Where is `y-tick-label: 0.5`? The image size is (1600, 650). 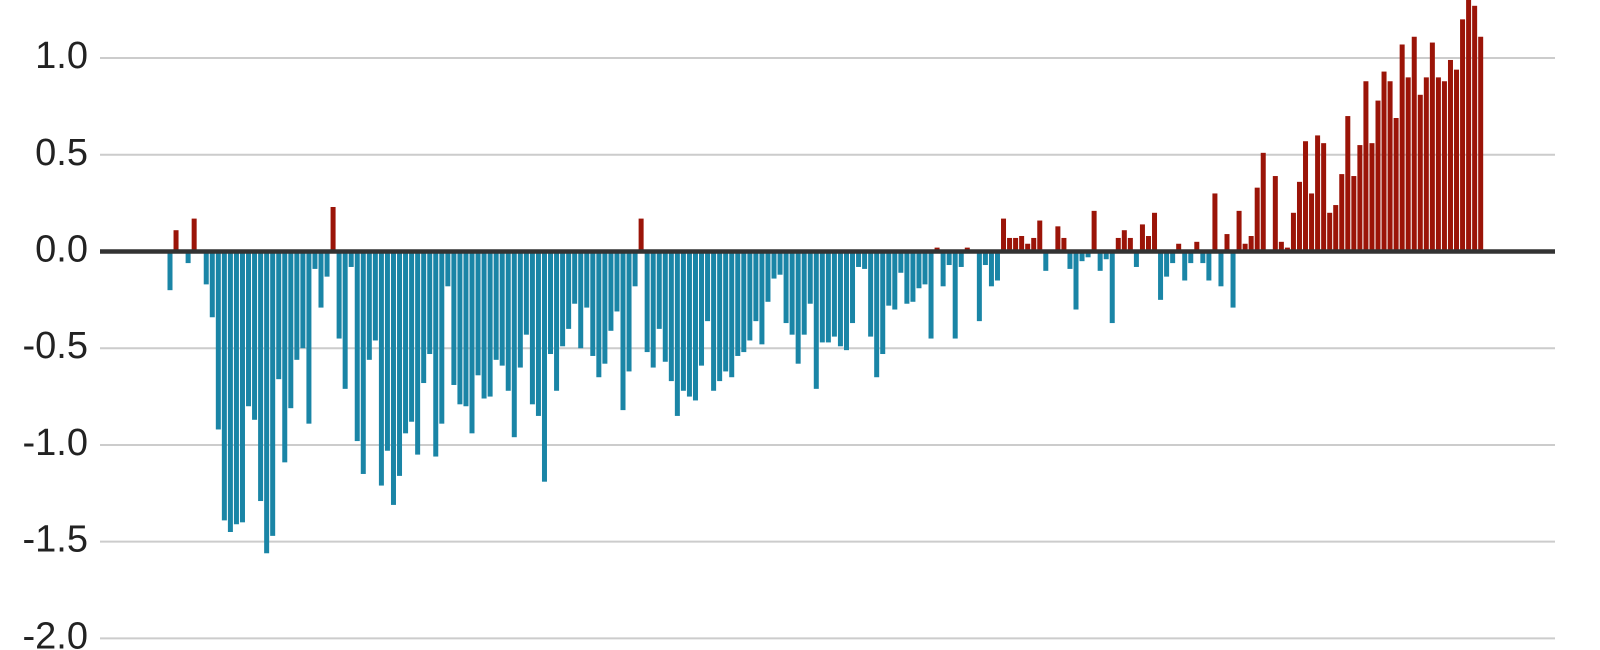 y-tick-label: 0.5 is located at coordinates (61, 153).